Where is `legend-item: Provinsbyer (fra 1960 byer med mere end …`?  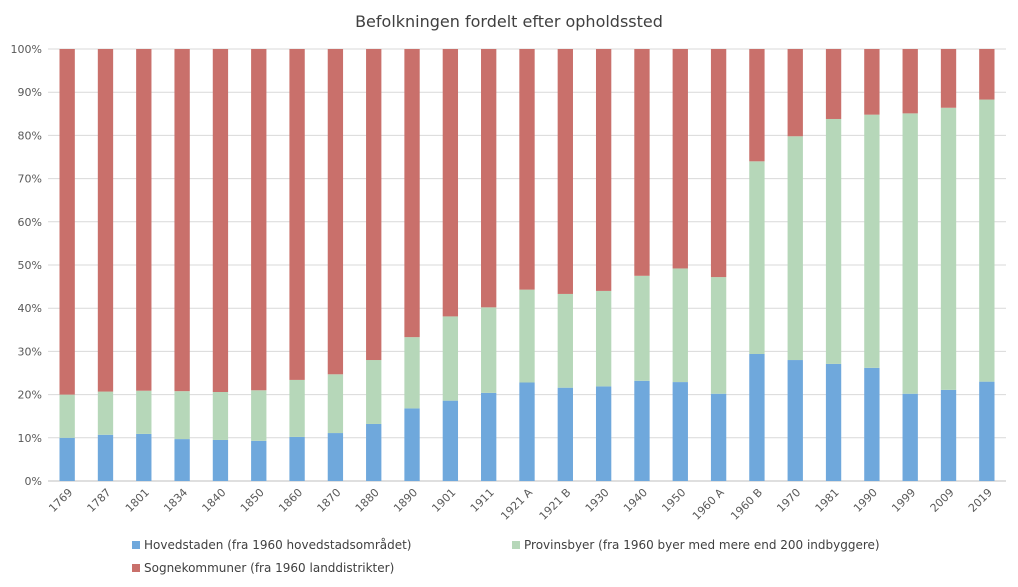
legend-item: Provinsbyer (fra 1960 byer med mere end … is located at coordinates (696, 545).